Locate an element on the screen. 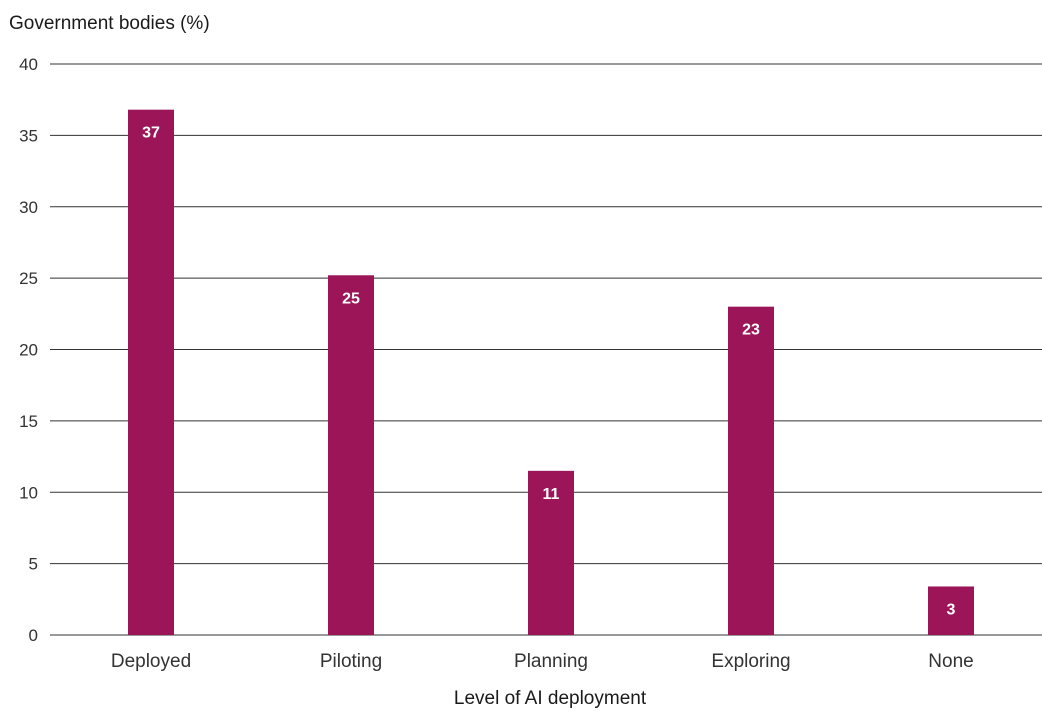 This screenshot has height=713, width=1042. x-tick-labels: Deployed Piloting Planning Exploring None is located at coordinates (542, 661).